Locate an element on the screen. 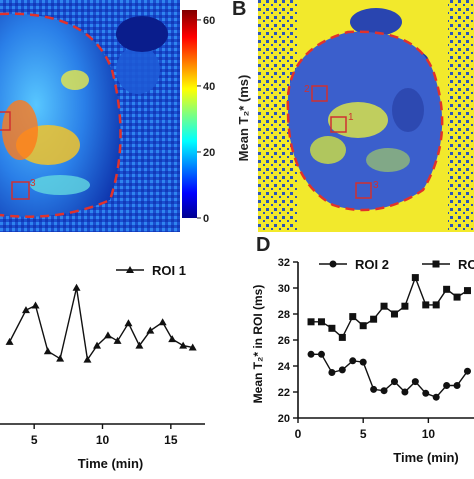 Image resolution: width=474 pixels, height=479 pixels. colorbar-tick-label: 40 is located at coordinates (209, 87).